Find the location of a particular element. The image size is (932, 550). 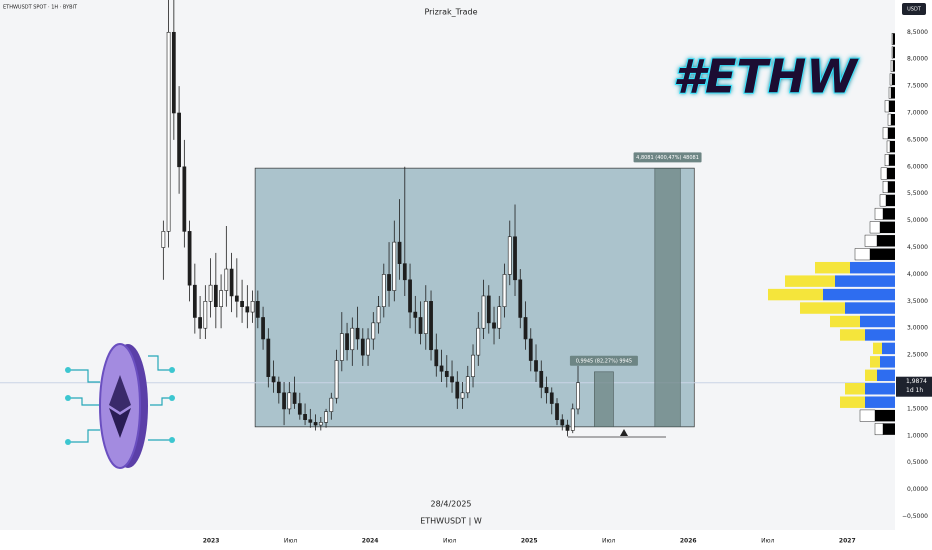

y-tick-label: 1,5000 is located at coordinates (917, 408).